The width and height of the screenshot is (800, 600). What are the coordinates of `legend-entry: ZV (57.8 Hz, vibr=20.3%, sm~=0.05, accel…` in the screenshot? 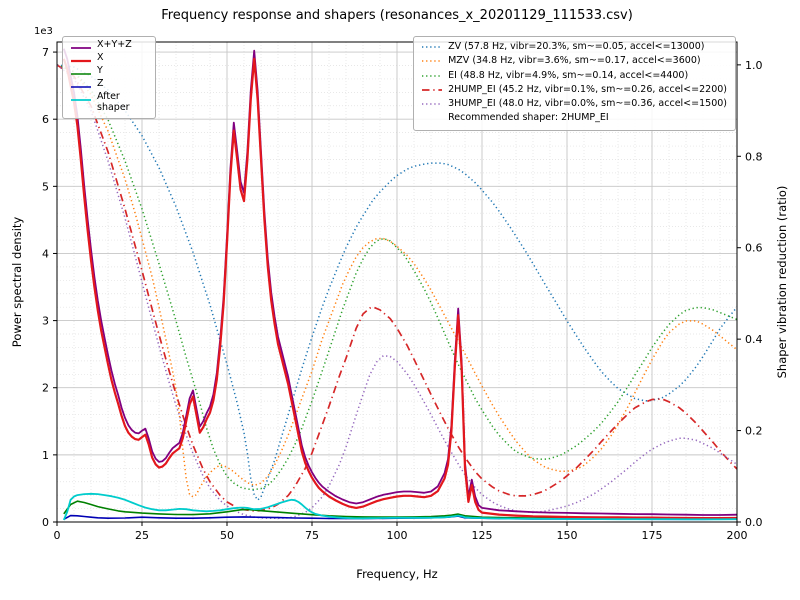 It's located at (574, 47).